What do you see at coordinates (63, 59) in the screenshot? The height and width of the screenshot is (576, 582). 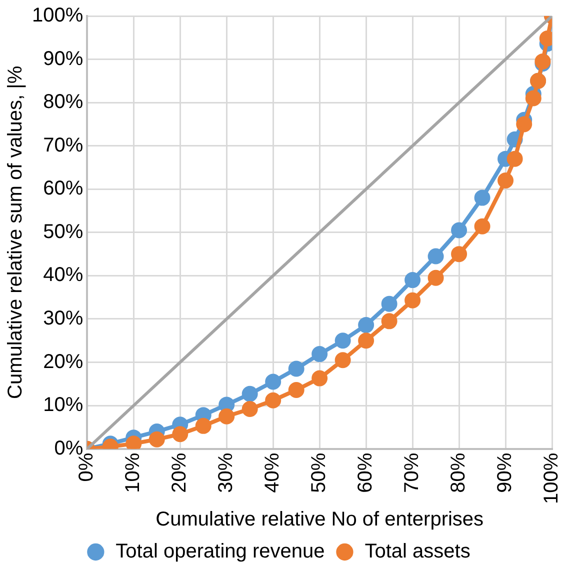 I see `y-tick-label: 90%` at bounding box center [63, 59].